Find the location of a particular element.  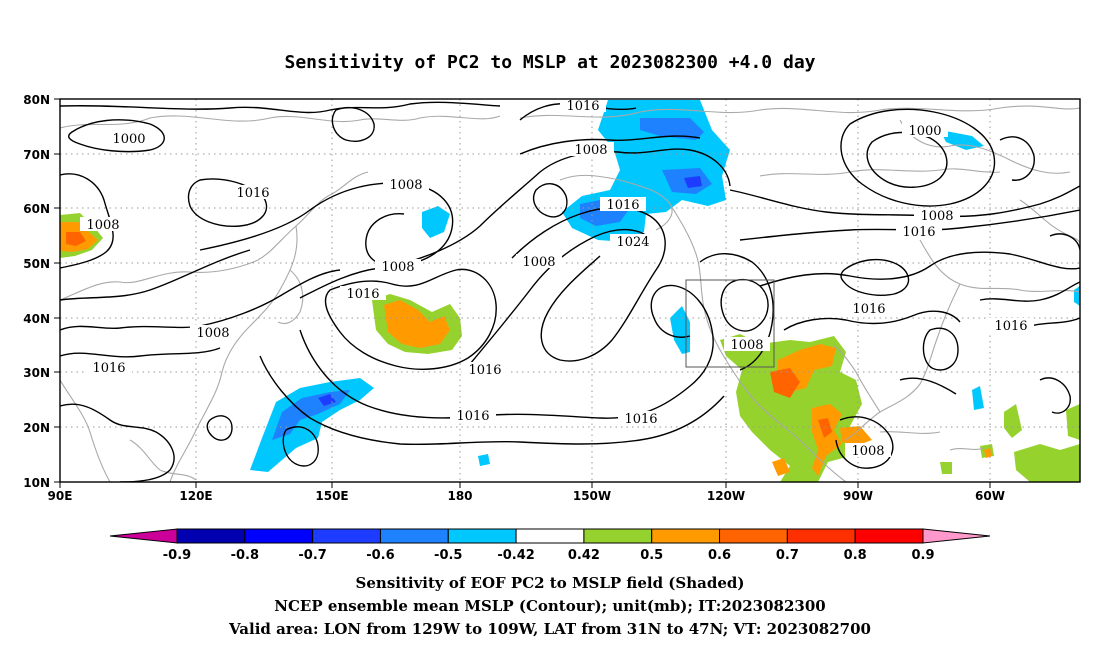

colorbar-tick-label: 0.5 is located at coordinates (651, 555).